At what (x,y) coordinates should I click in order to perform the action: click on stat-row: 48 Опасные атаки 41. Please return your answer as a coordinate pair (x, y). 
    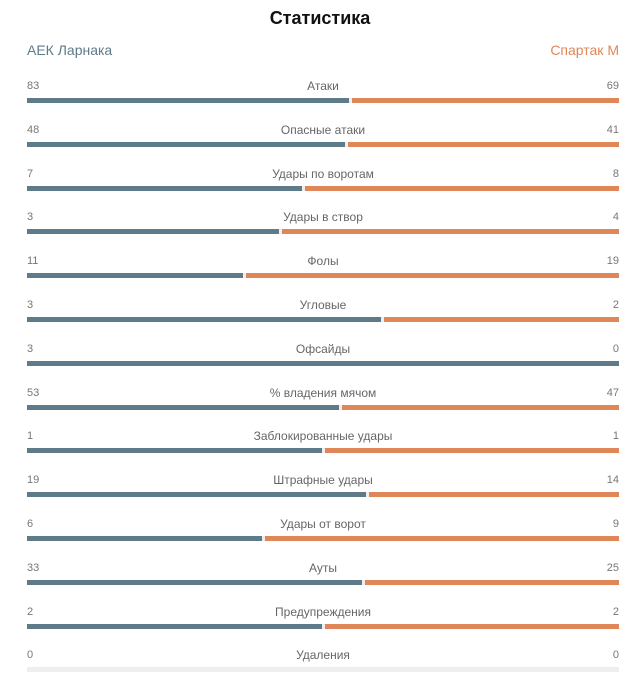
    Looking at the image, I should click on (323, 142).